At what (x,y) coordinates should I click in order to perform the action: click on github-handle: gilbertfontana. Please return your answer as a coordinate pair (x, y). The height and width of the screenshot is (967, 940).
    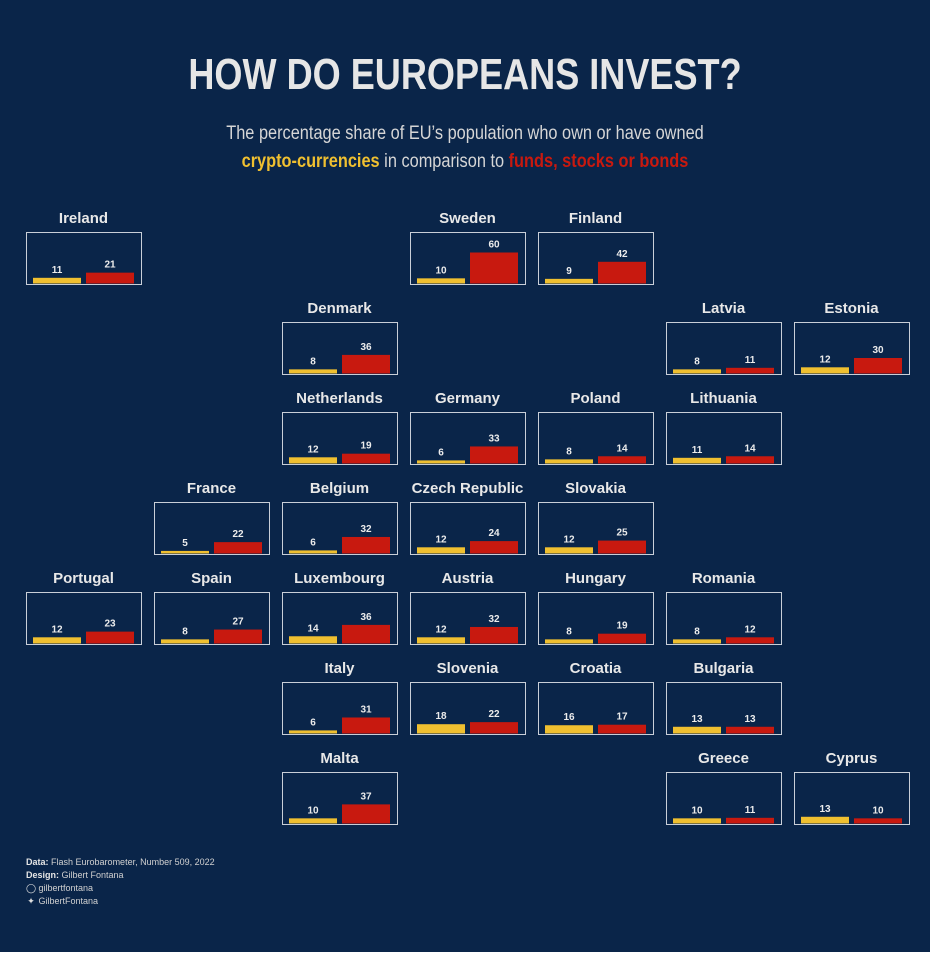
    Looking at the image, I should click on (66, 888).